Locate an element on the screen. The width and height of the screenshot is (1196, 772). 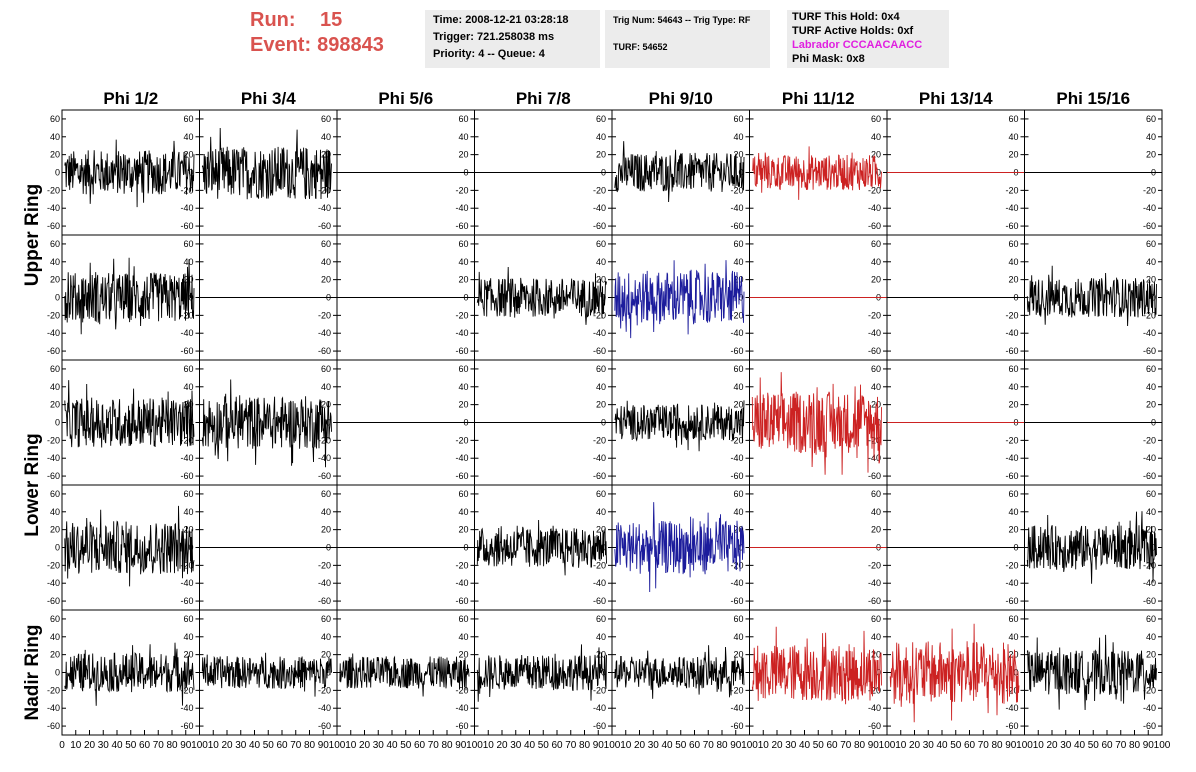
event-value: 898843 is located at coordinates (350, 45).